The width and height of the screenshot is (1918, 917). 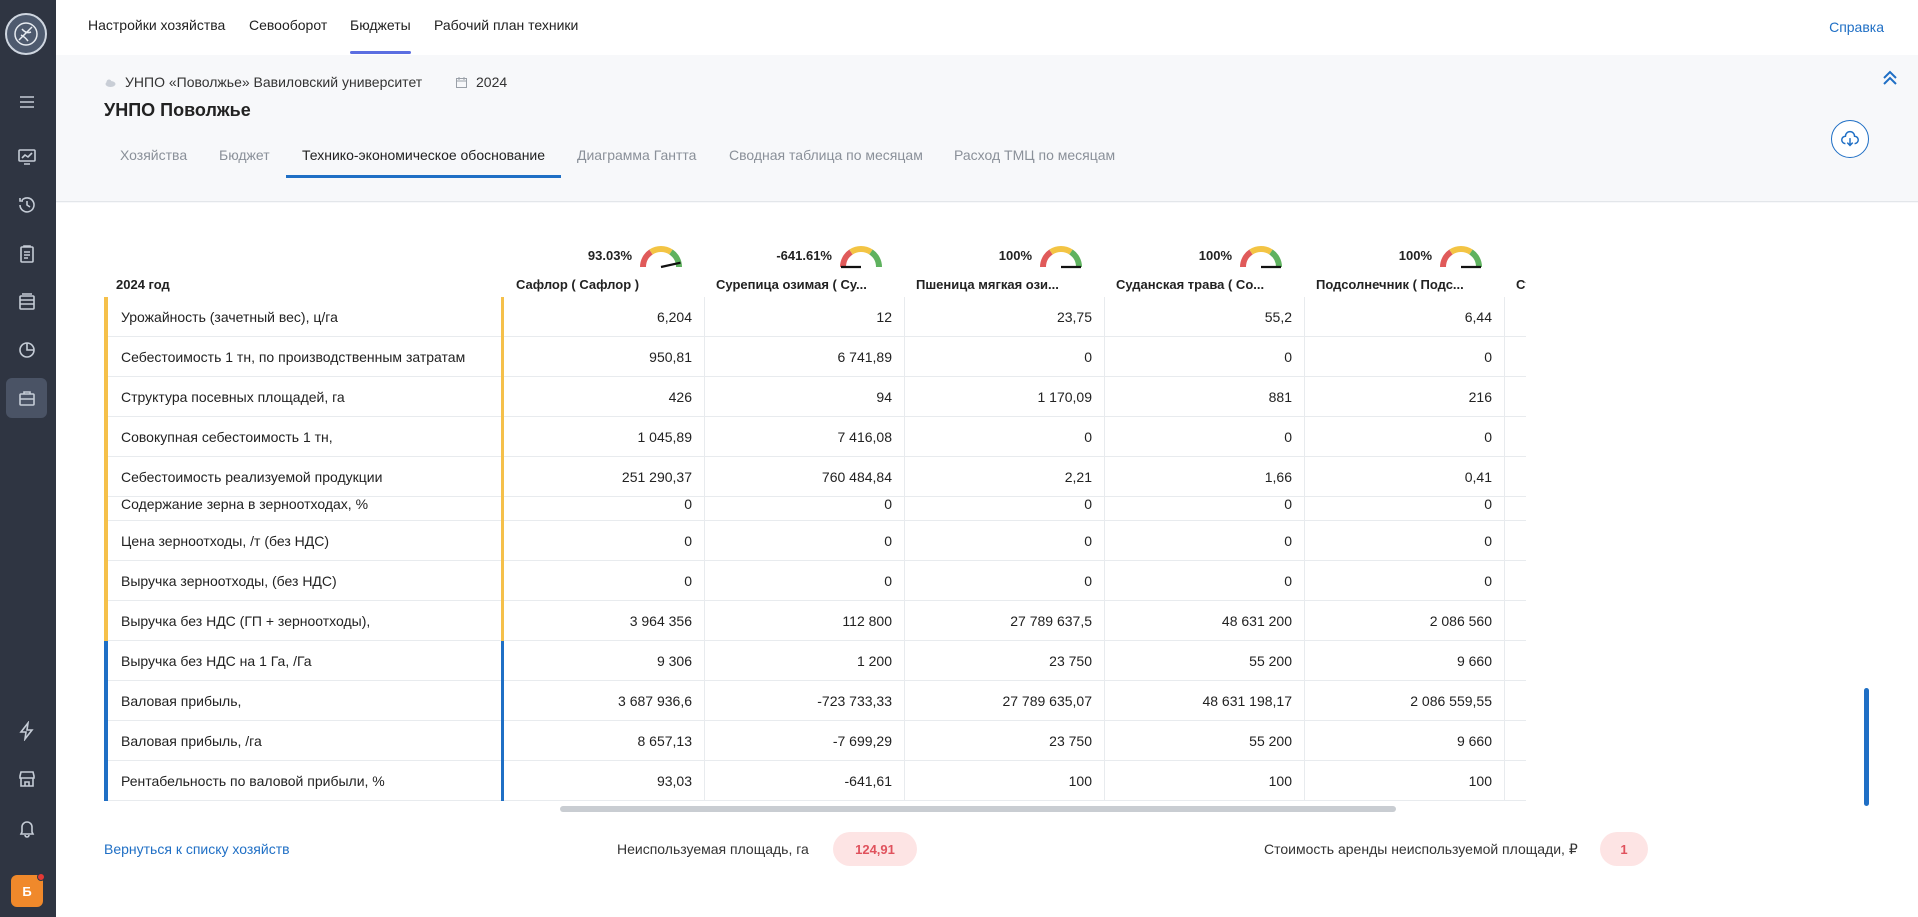 I want to click on table-cell: 1 200, so click(x=874, y=661).